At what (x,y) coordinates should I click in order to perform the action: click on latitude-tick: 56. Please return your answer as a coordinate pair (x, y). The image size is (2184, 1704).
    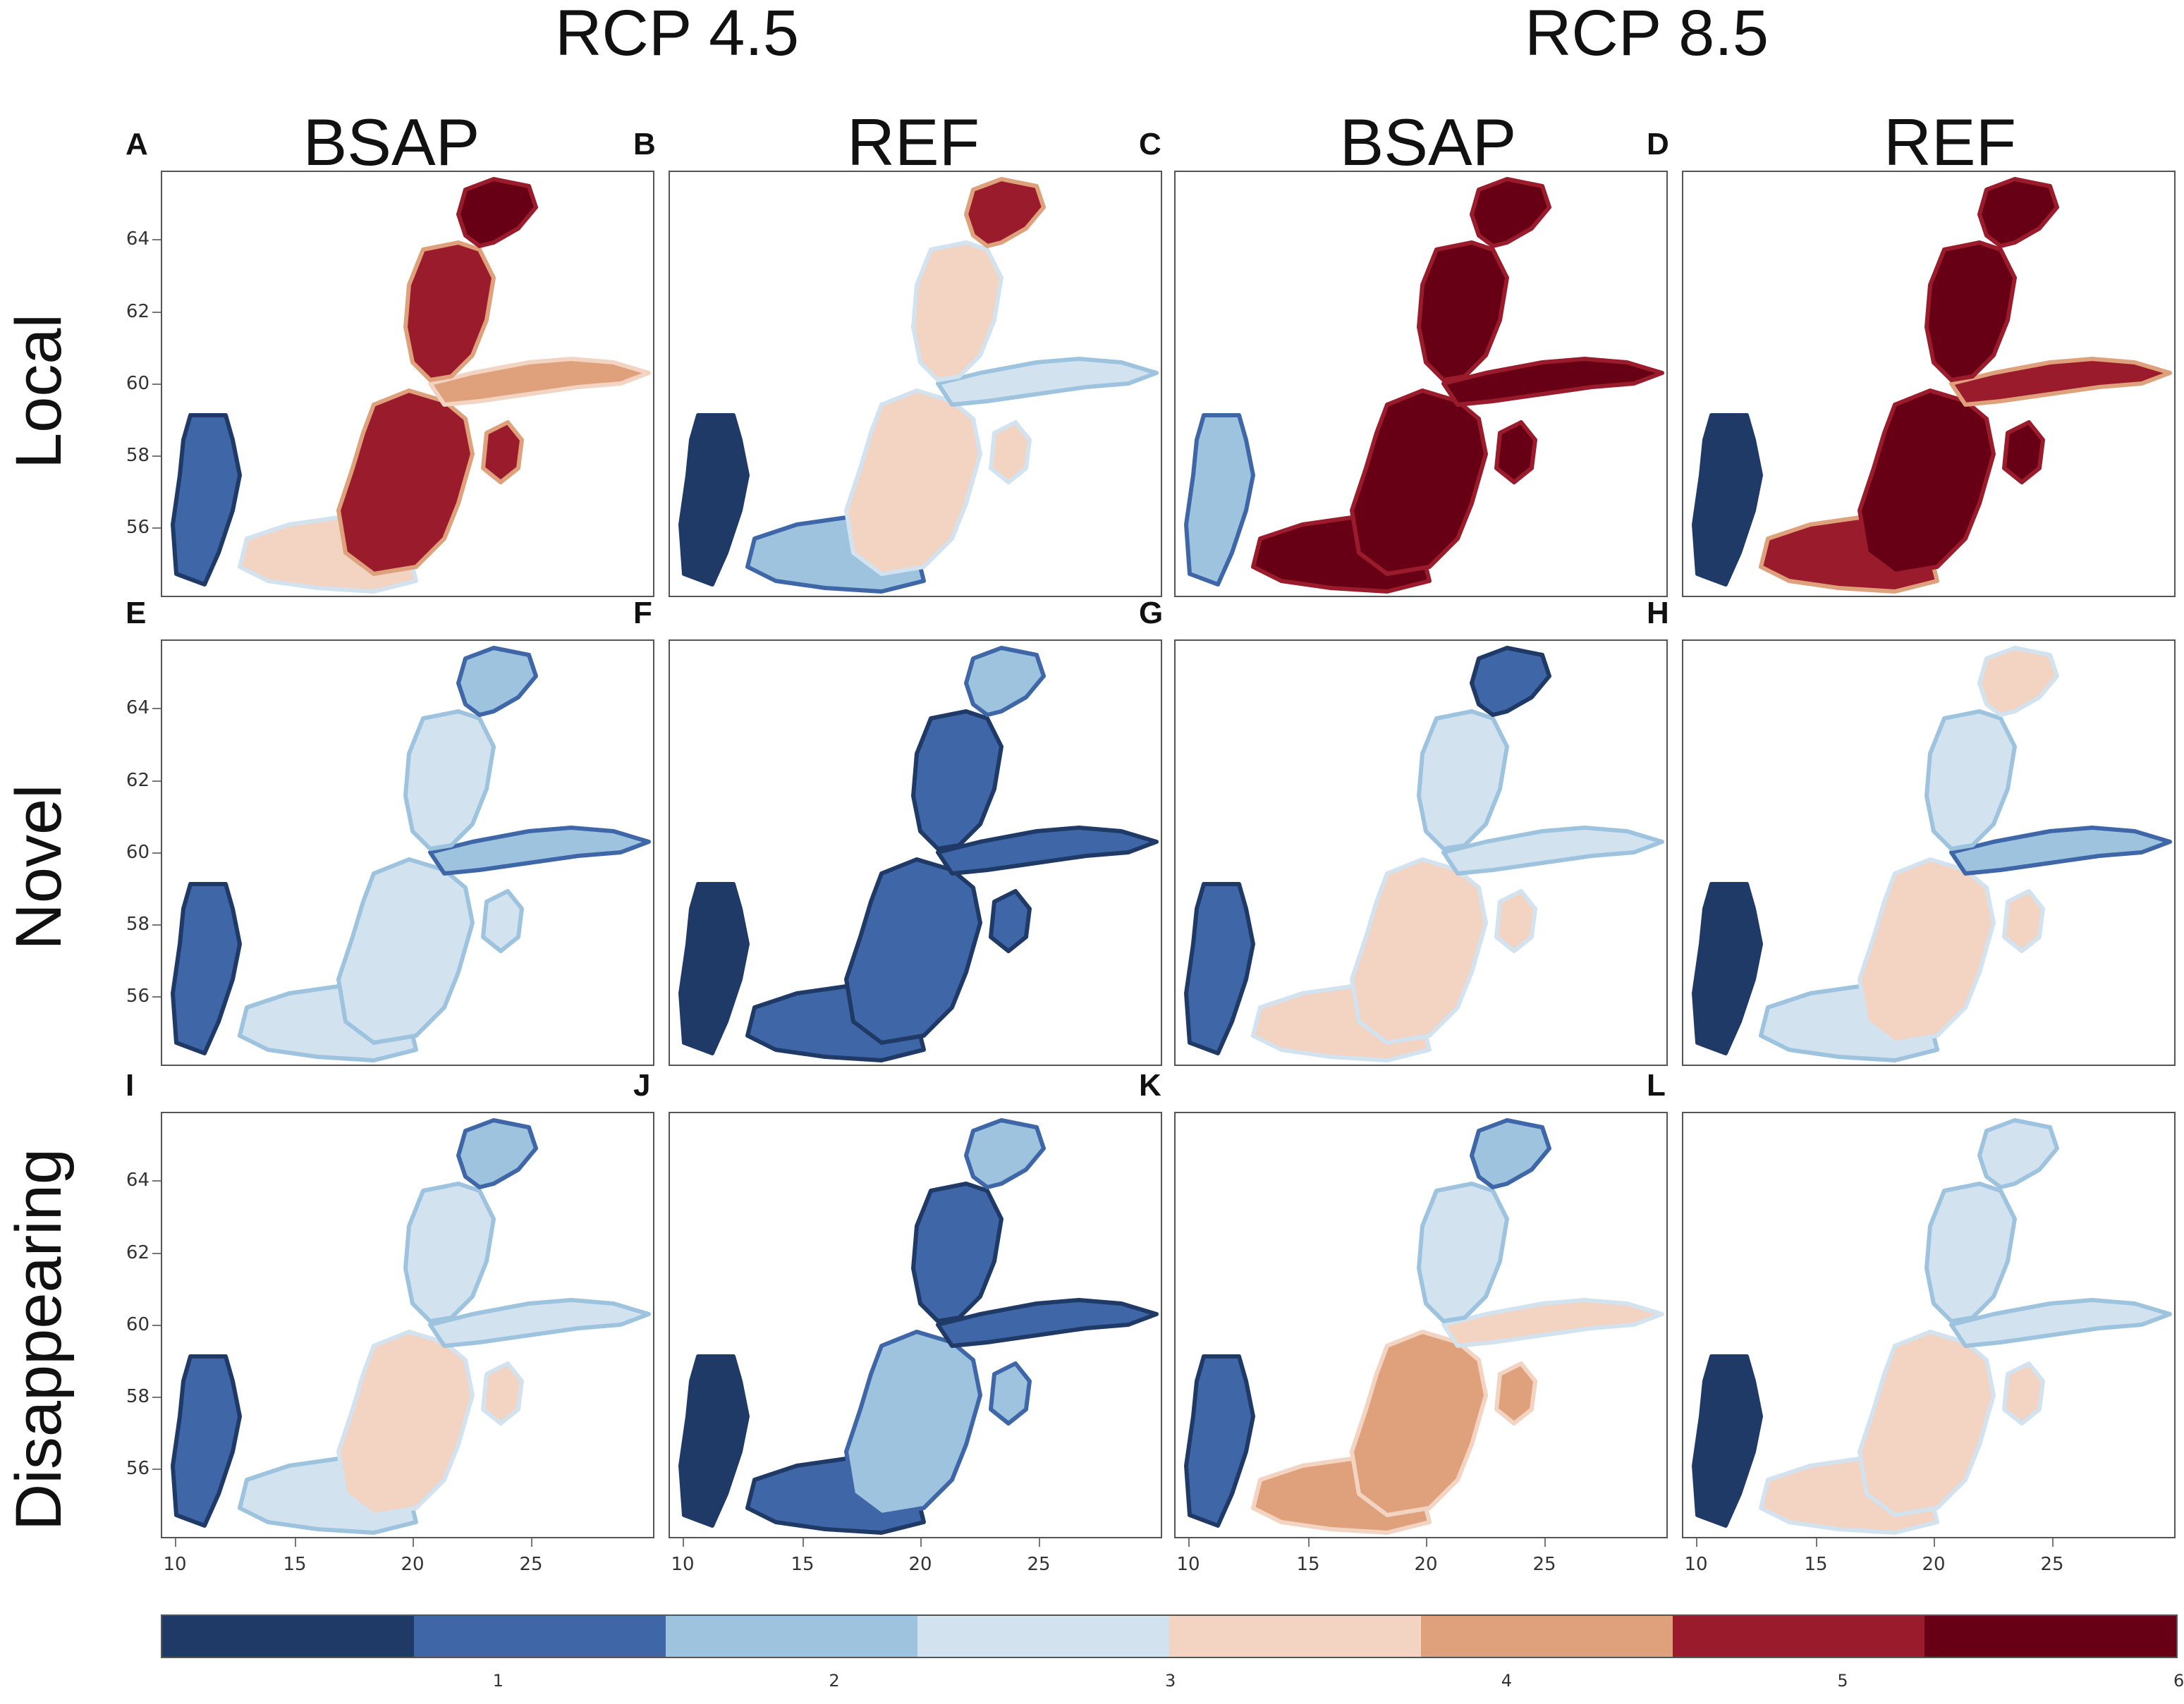
    Looking at the image, I should click on (138, 527).